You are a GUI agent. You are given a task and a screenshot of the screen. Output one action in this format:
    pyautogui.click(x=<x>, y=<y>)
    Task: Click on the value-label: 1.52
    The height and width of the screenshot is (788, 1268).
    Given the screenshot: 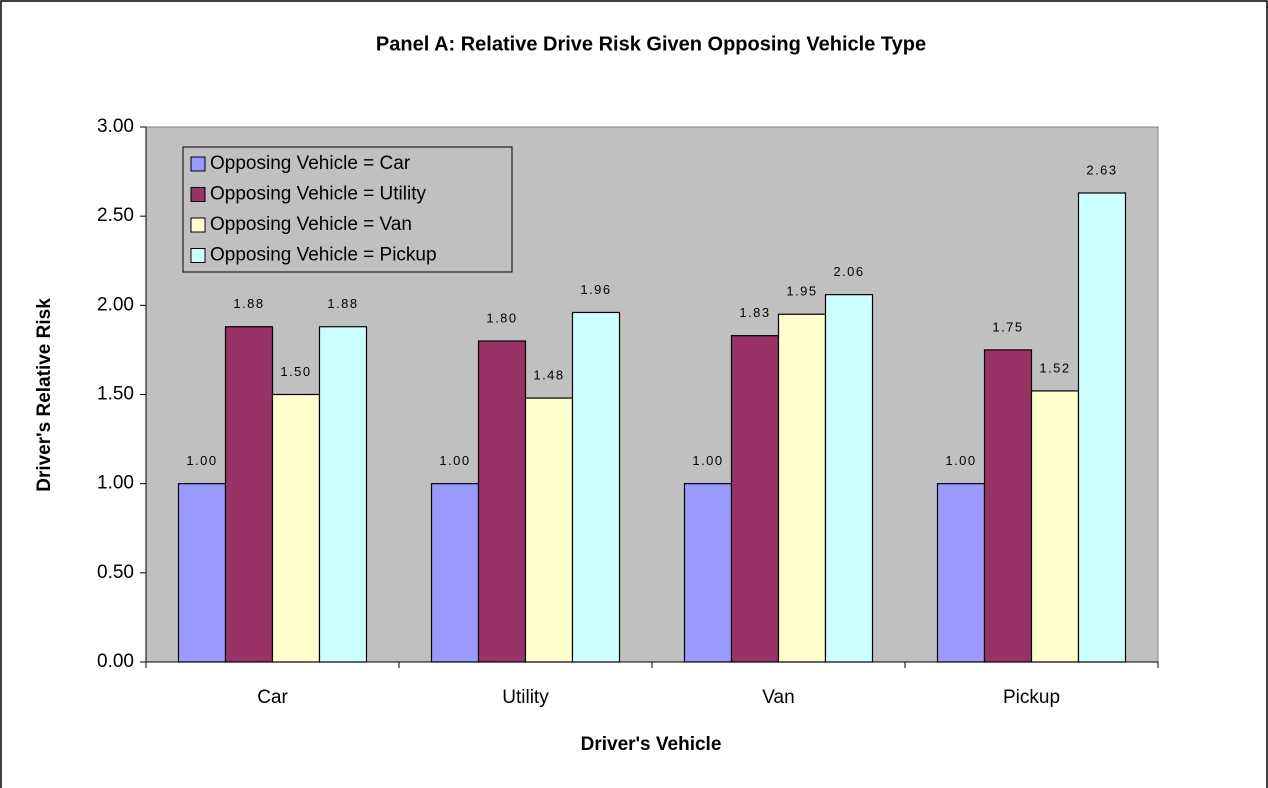 What is the action you would take?
    pyautogui.click(x=1054, y=367)
    